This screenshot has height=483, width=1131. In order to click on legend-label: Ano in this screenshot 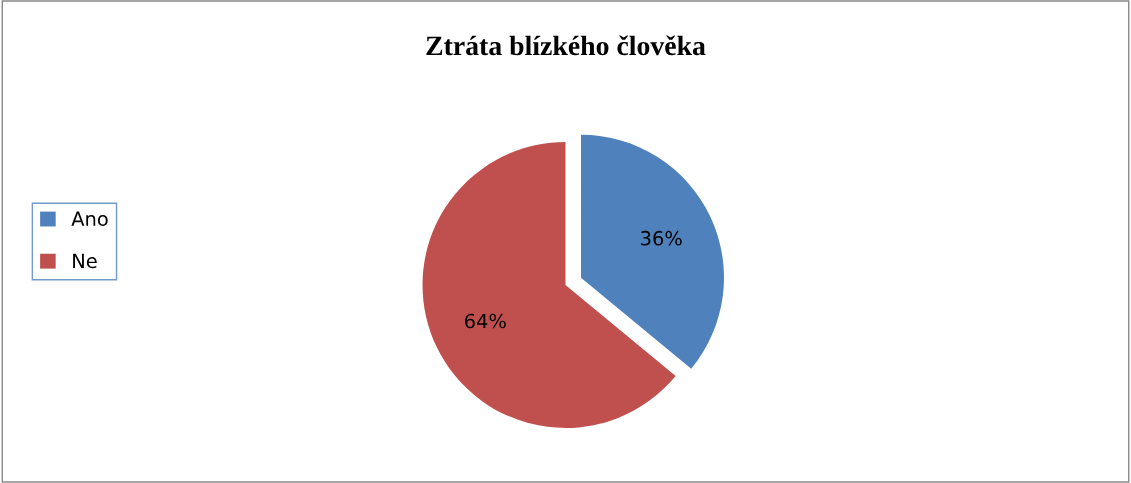, I will do `click(89, 219)`.